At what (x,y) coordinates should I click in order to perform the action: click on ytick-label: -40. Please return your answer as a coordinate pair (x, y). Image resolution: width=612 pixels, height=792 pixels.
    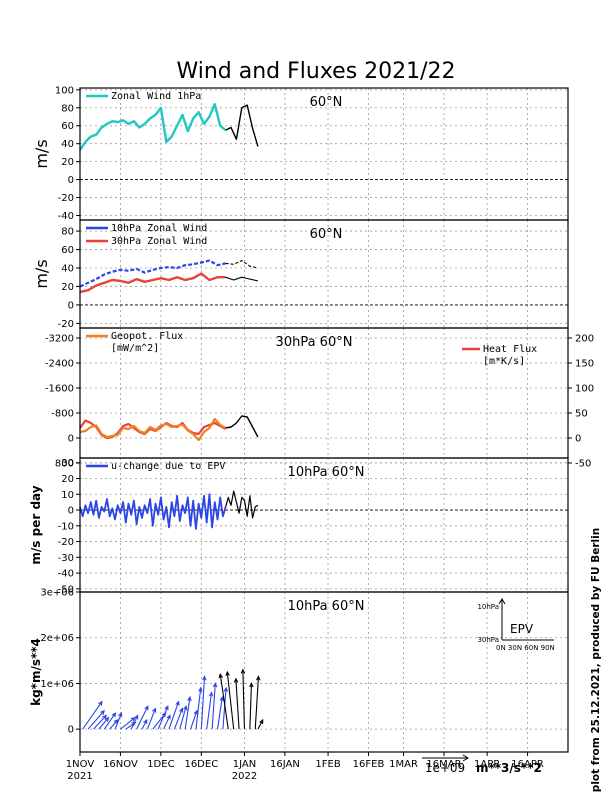
    Looking at the image, I should click on (66, 574).